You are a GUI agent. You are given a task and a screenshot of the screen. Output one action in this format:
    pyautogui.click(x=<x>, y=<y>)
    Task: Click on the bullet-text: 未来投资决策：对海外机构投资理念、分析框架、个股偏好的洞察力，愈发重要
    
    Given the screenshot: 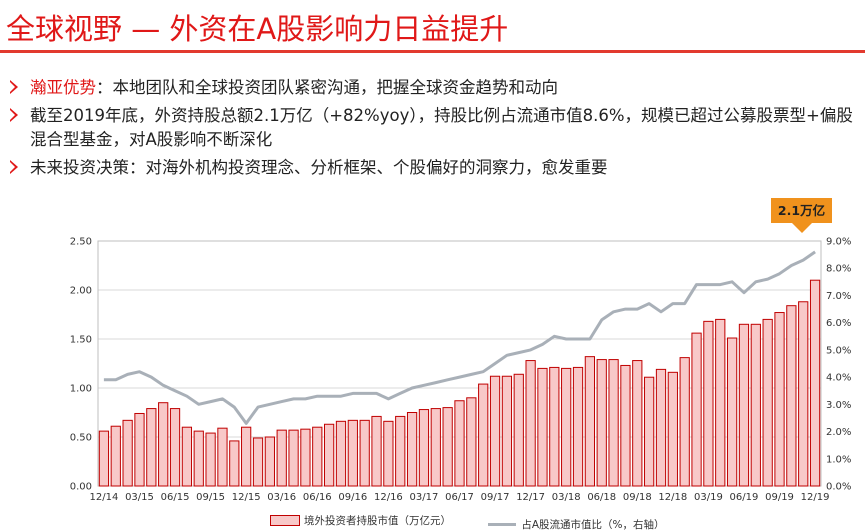 What is the action you would take?
    pyautogui.click(x=319, y=167)
    